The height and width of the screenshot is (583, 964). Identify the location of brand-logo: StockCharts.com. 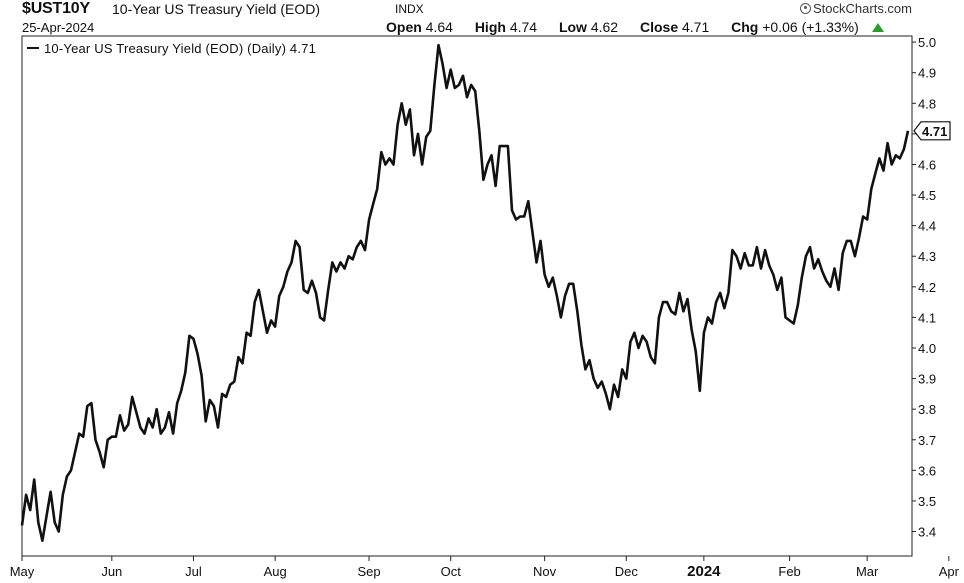
(856, 8).